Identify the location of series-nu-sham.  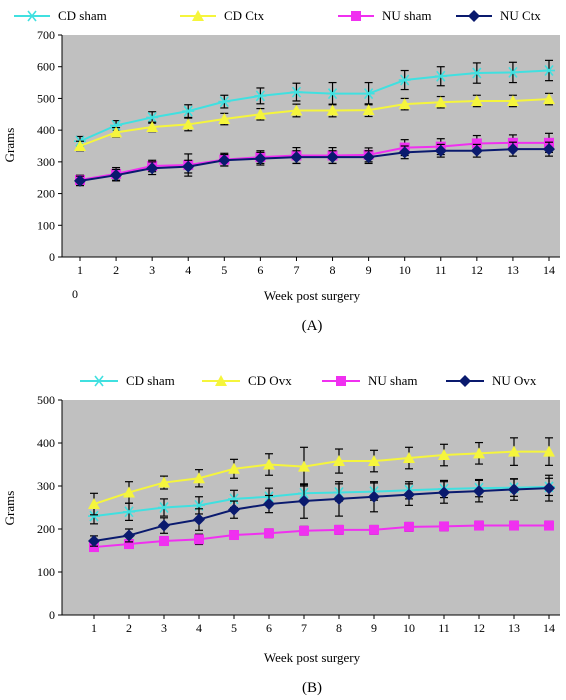
(321, 536).